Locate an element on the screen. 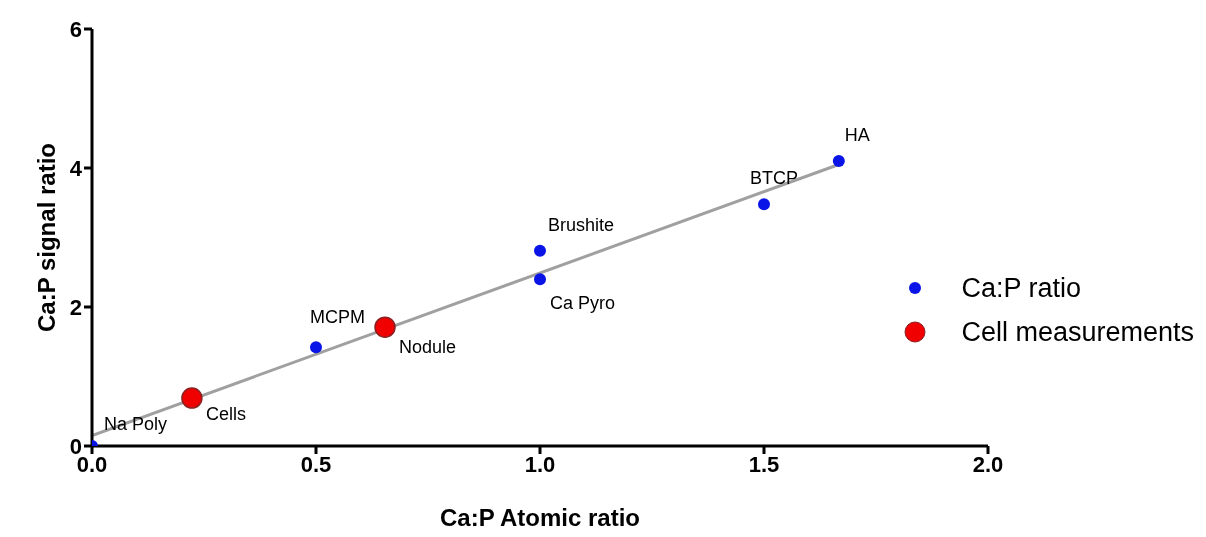  legend-label: Ca:P ratio is located at coordinates (1021, 288).